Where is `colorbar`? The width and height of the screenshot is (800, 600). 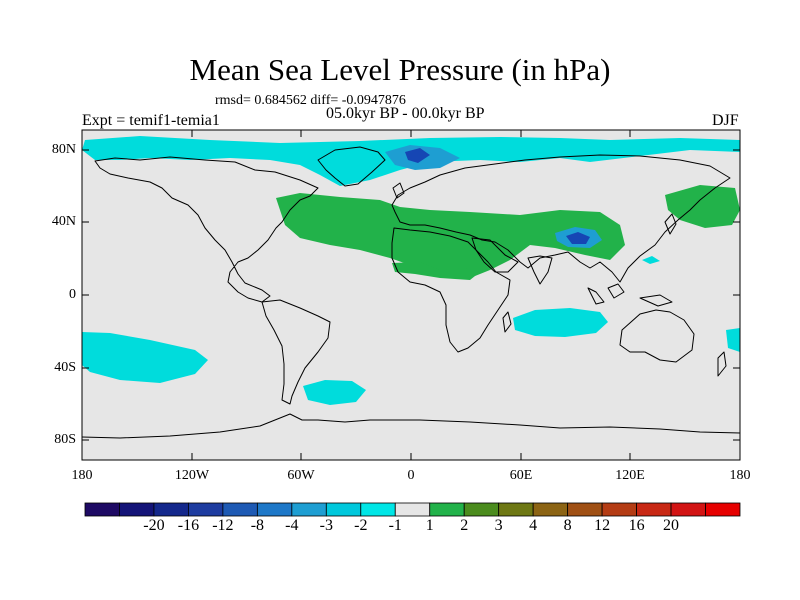 colorbar is located at coordinates (412, 509).